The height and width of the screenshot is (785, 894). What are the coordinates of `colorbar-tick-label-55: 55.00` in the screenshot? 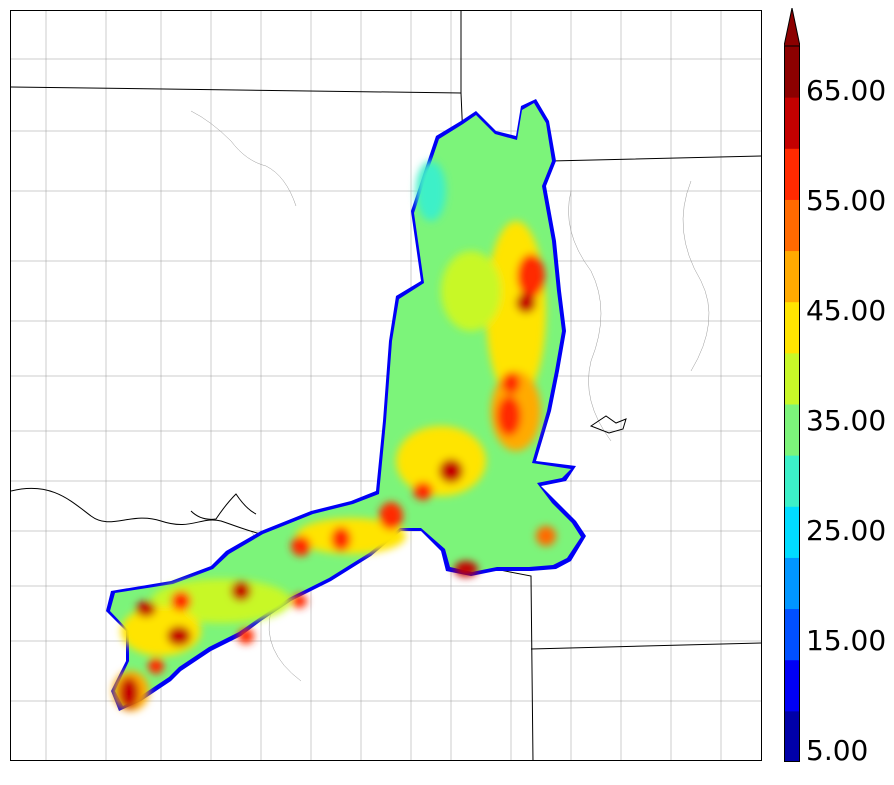 It's located at (846, 200).